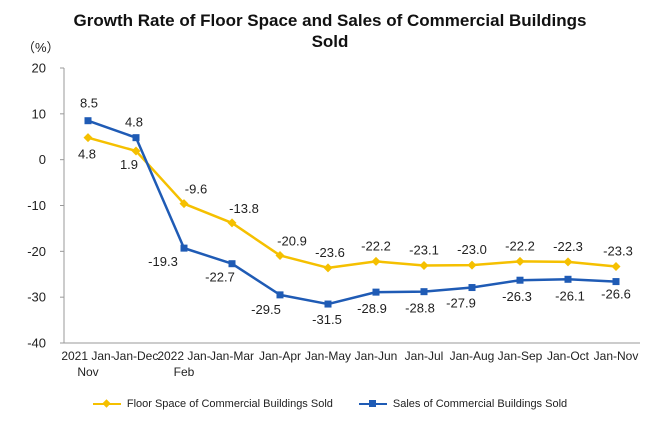 The width and height of the screenshot is (660, 440). Describe the element at coordinates (461, 303) in the screenshot. I see `data-label-sales: -27.9` at that location.